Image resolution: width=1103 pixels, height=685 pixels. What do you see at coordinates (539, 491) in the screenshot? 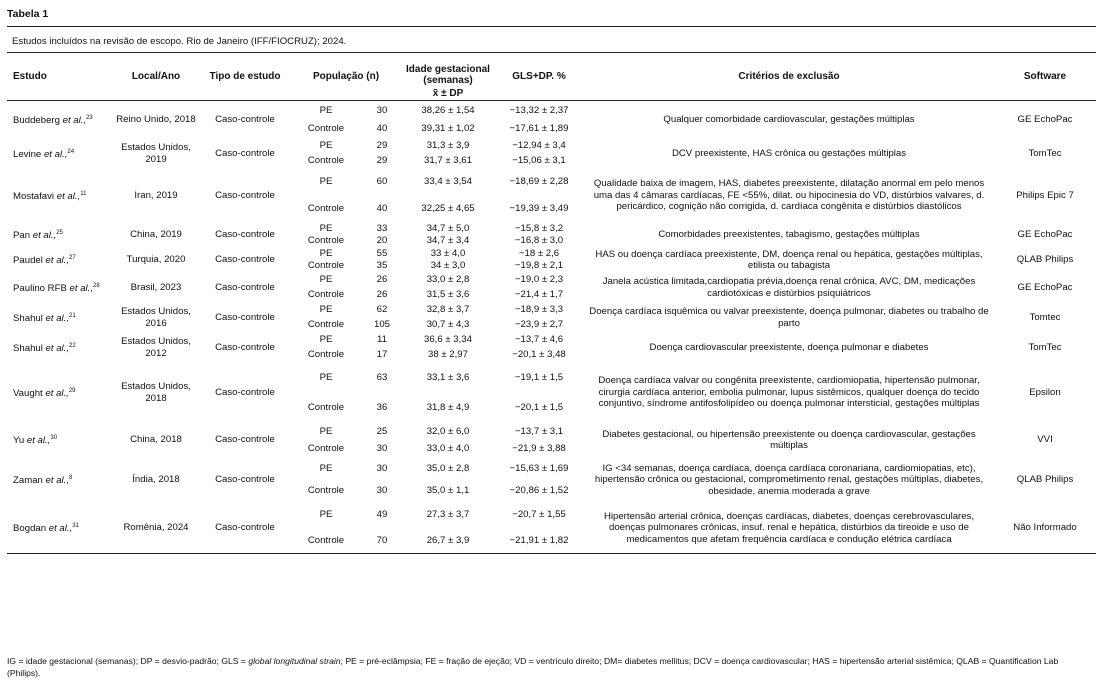
I see `gls-value: −20,86 ± 1,52` at bounding box center [539, 491].